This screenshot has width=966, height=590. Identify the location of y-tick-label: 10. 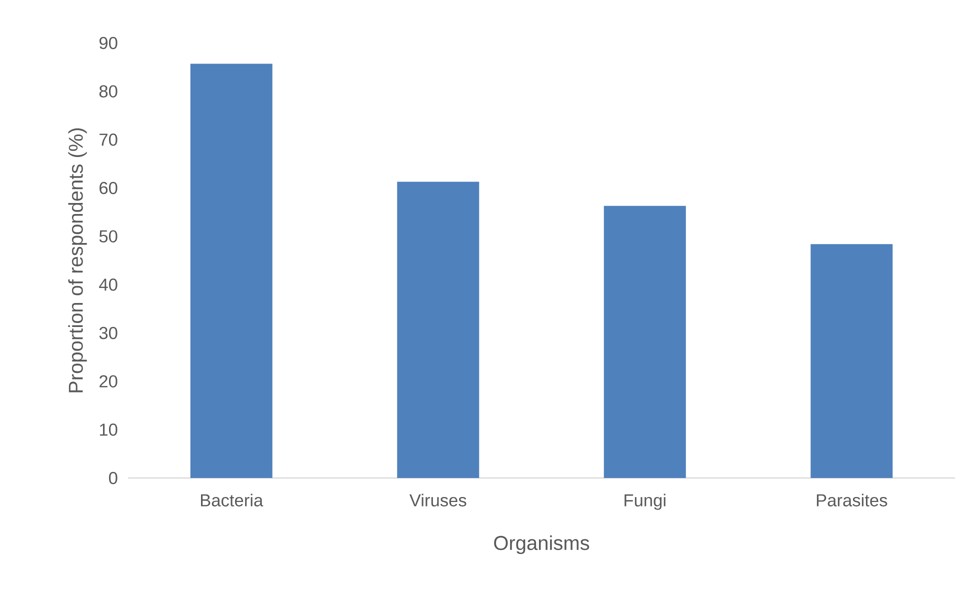
(109, 430).